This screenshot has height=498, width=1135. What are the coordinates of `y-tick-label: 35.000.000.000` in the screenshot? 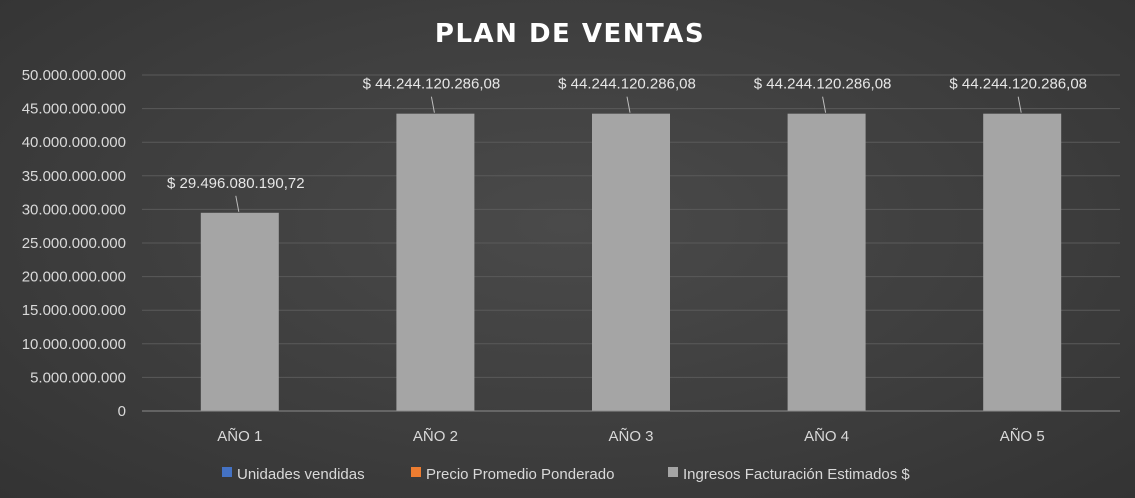 It's located at (74, 176).